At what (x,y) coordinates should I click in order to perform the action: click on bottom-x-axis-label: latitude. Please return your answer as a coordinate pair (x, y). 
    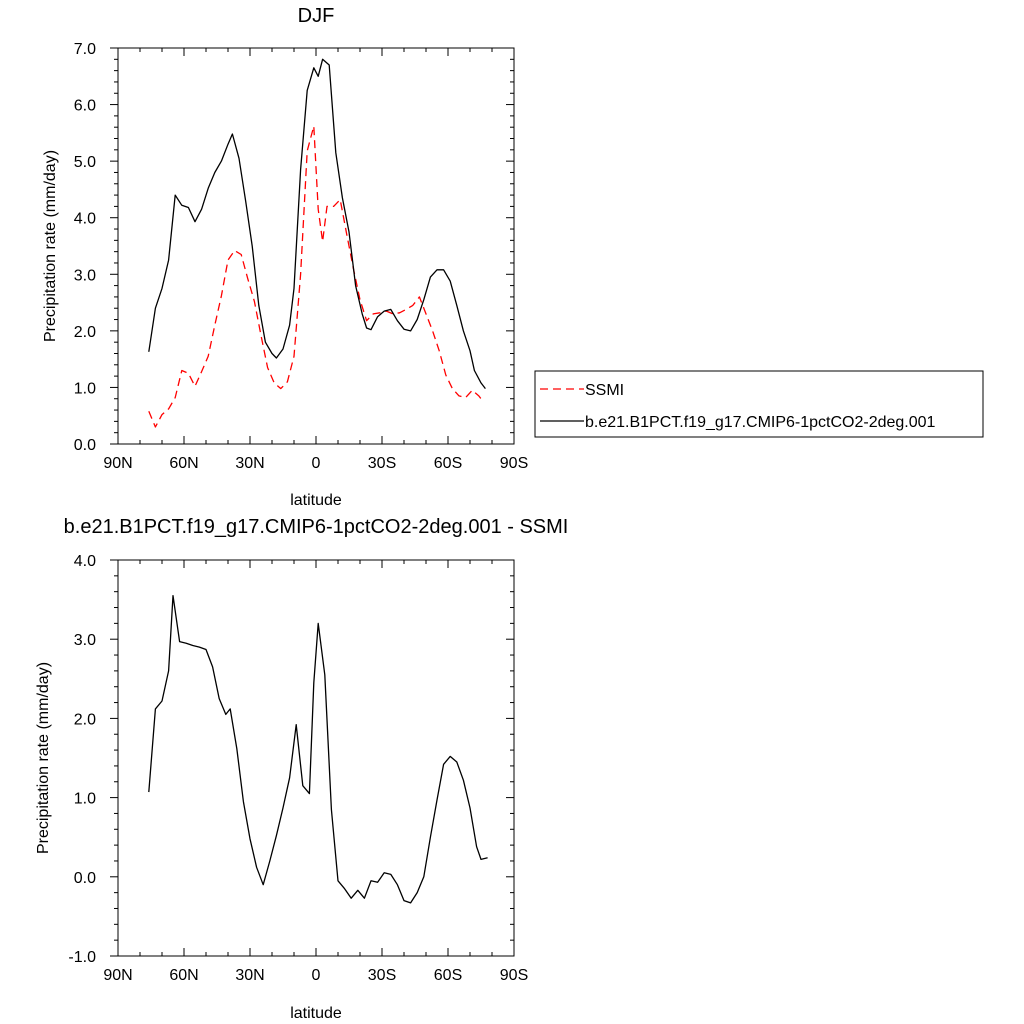
    Looking at the image, I should click on (316, 1013).